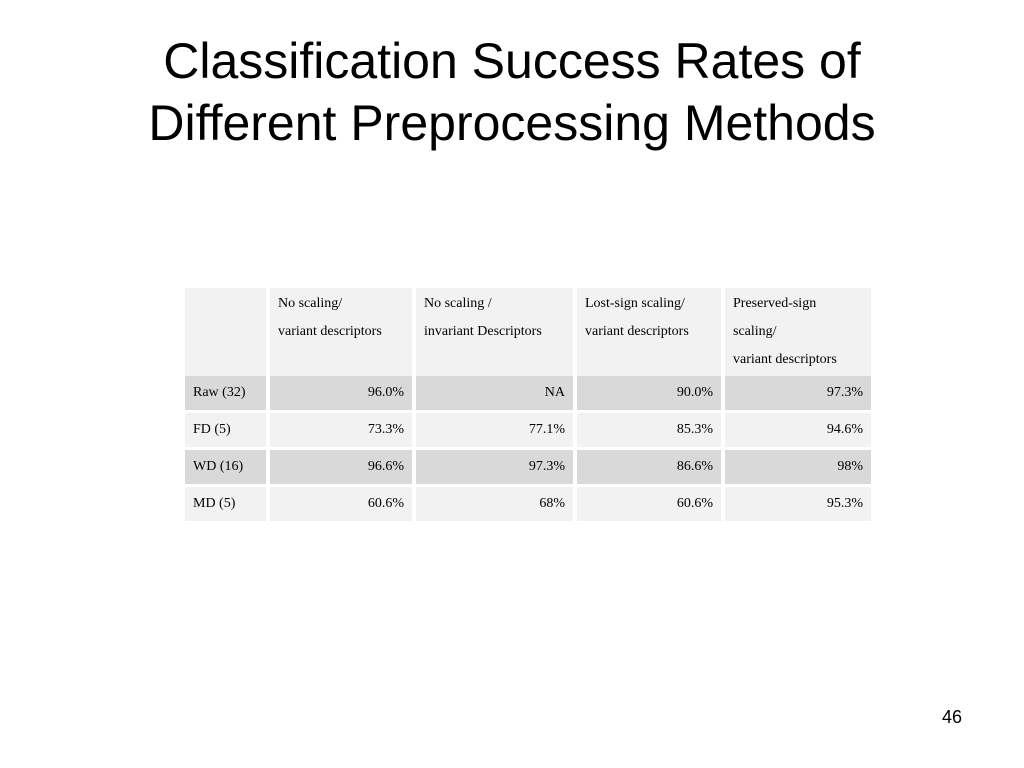 The width and height of the screenshot is (1024, 768). Describe the element at coordinates (225, 465) in the screenshot. I see `row-label: WD (16)` at that location.